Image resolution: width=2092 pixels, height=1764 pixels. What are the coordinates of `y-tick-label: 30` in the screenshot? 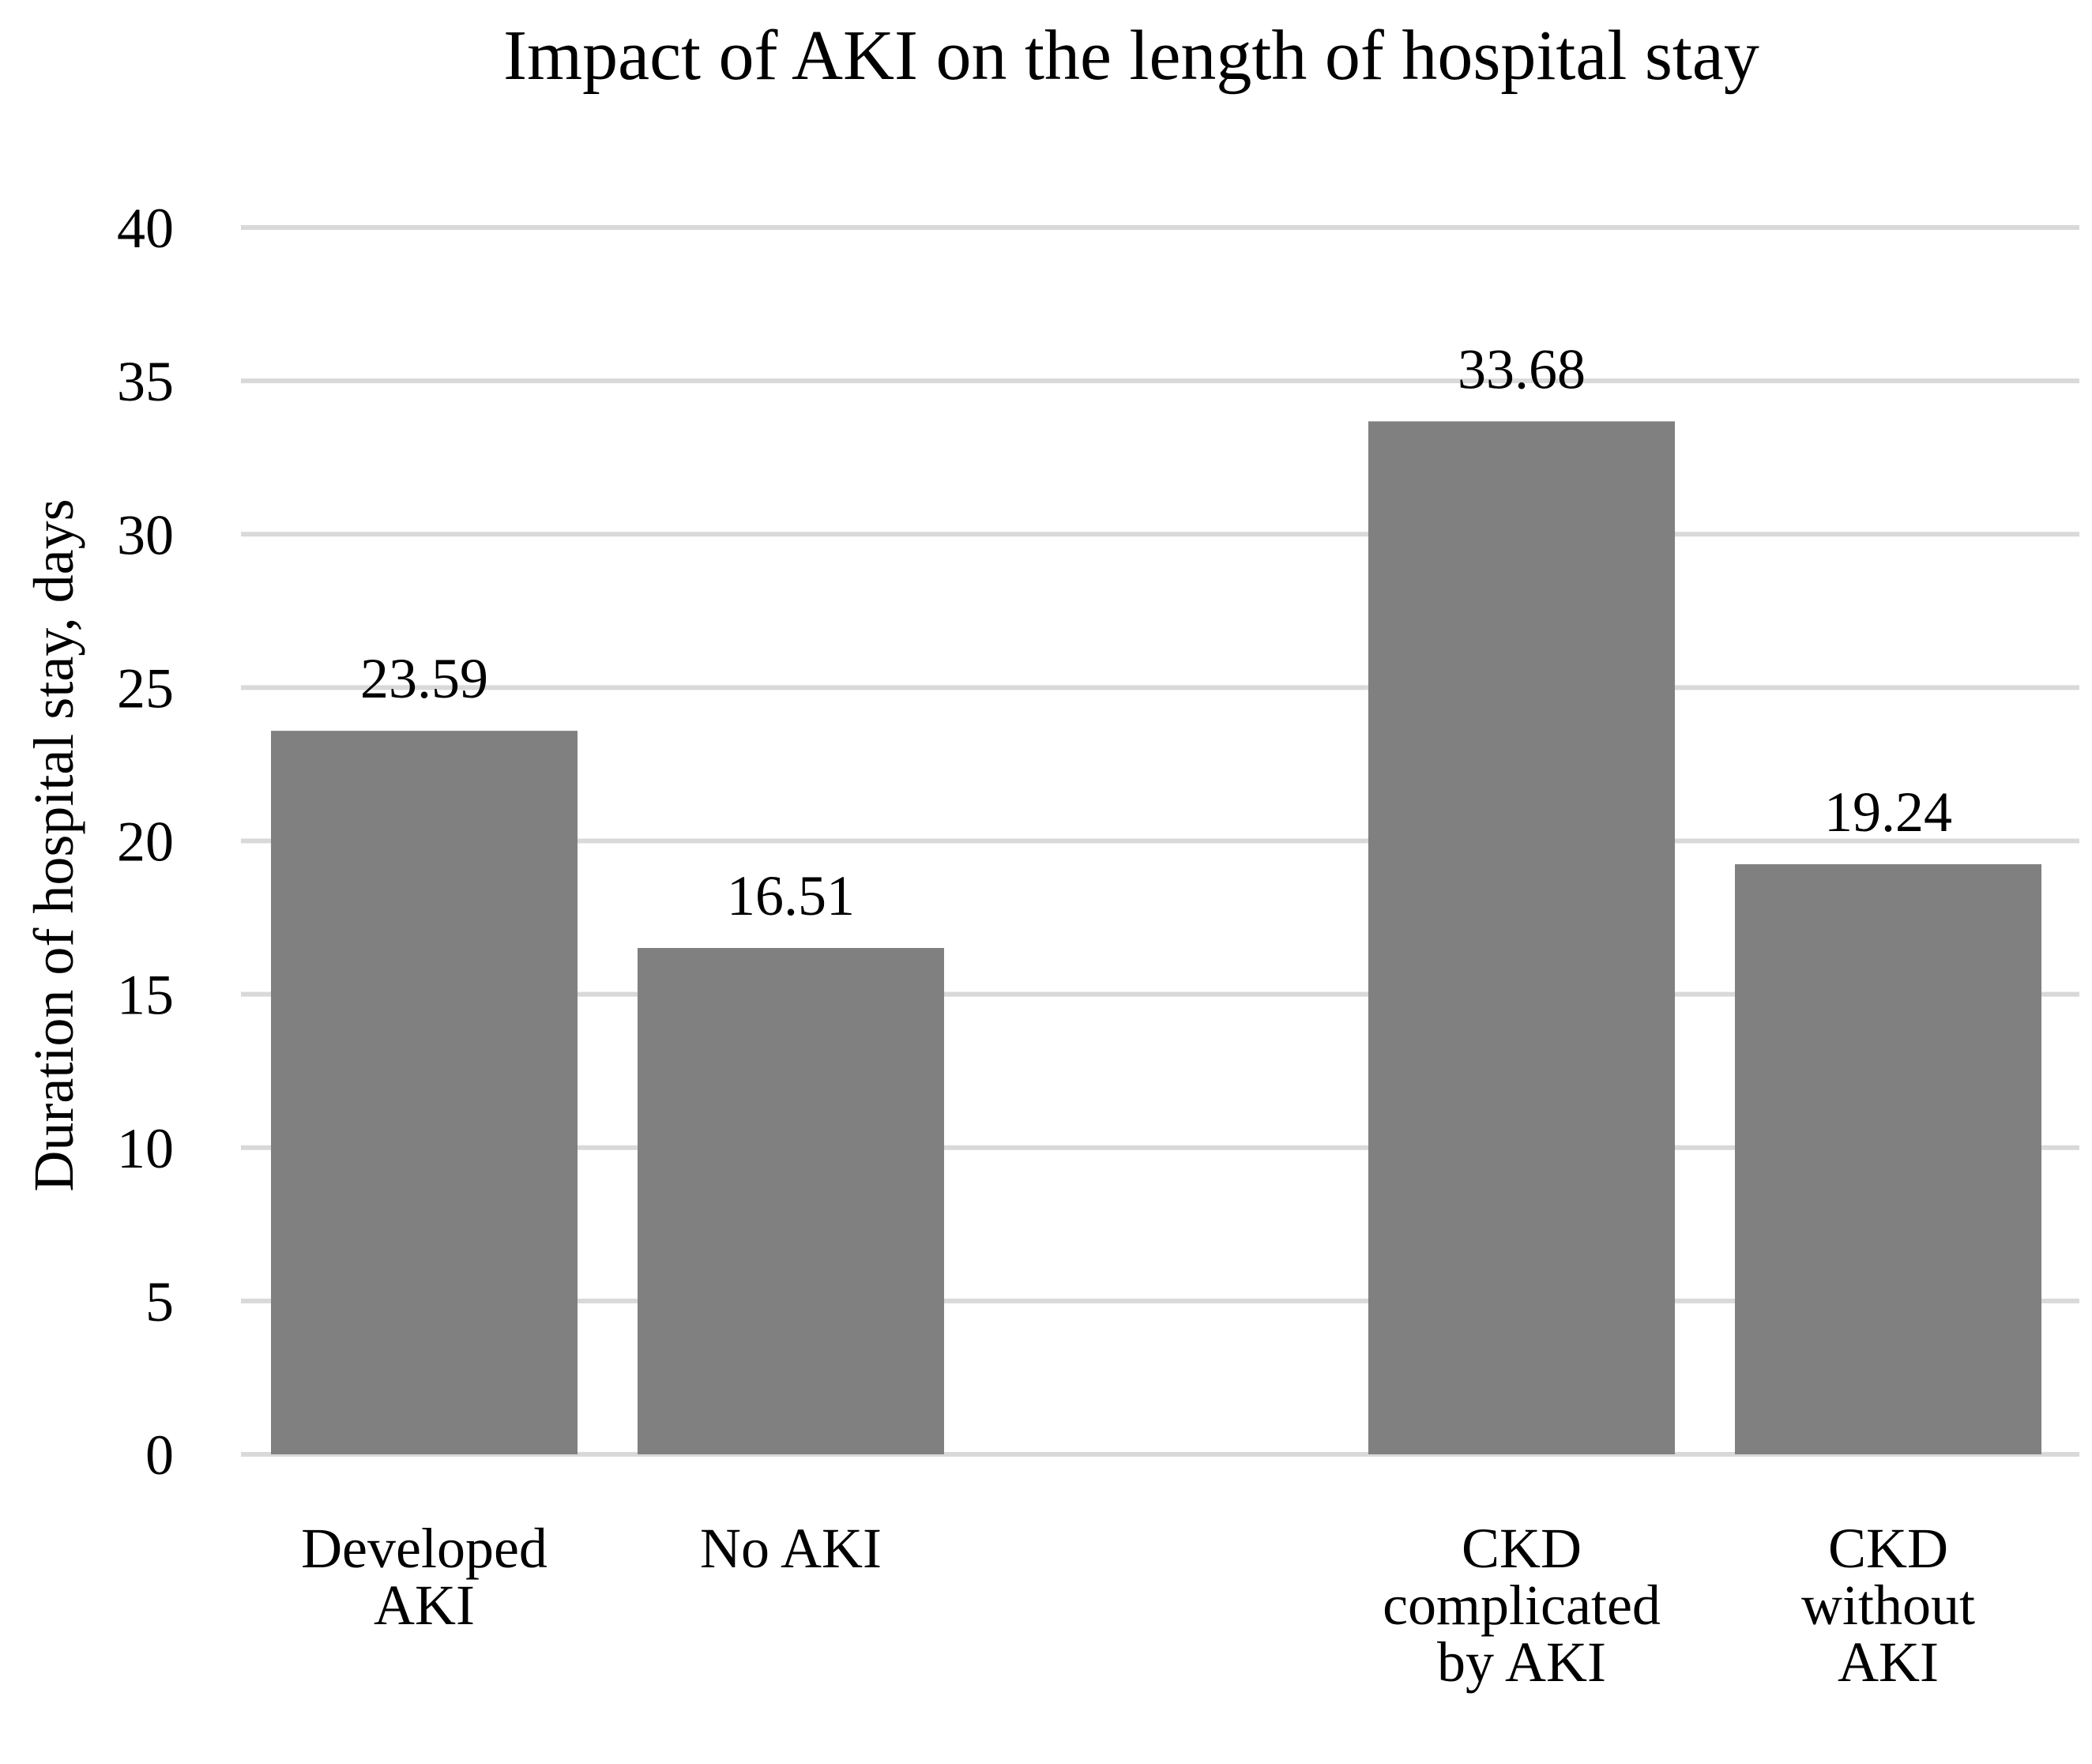 It's located at (145, 534).